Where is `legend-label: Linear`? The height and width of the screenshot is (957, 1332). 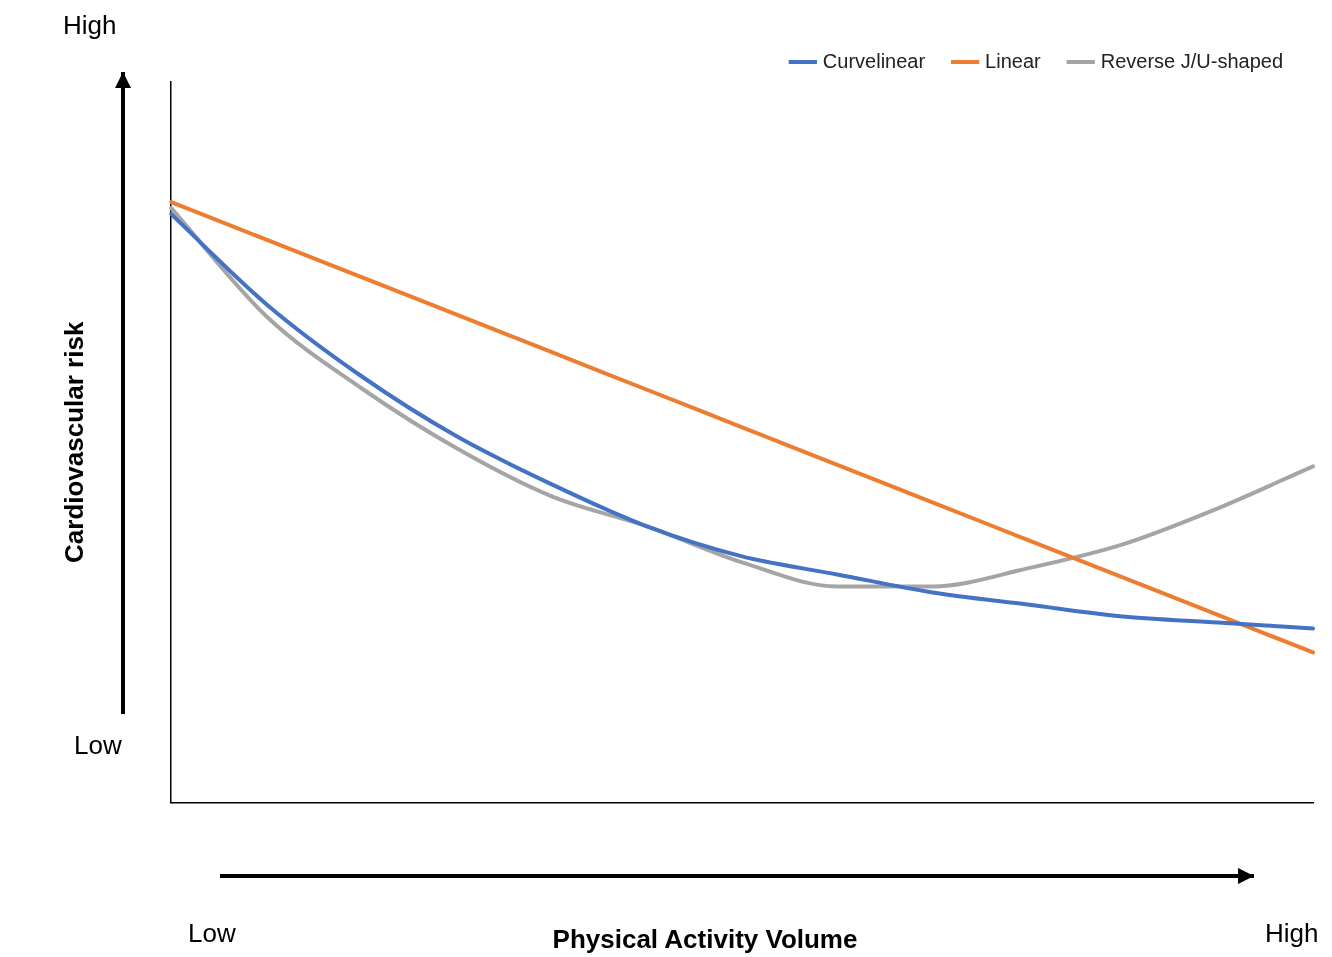
legend-label: Linear is located at coordinates (1013, 60).